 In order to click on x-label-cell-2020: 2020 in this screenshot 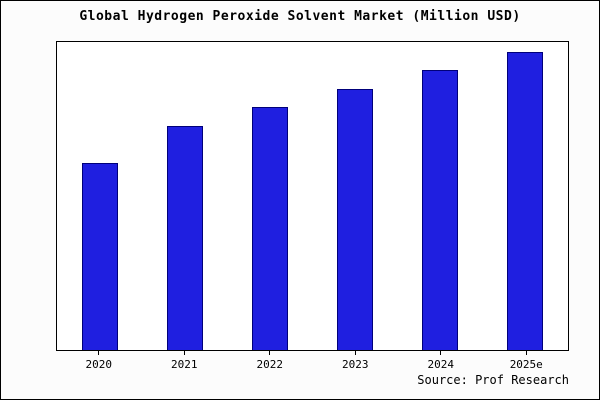, I will do `click(99, 361)`.